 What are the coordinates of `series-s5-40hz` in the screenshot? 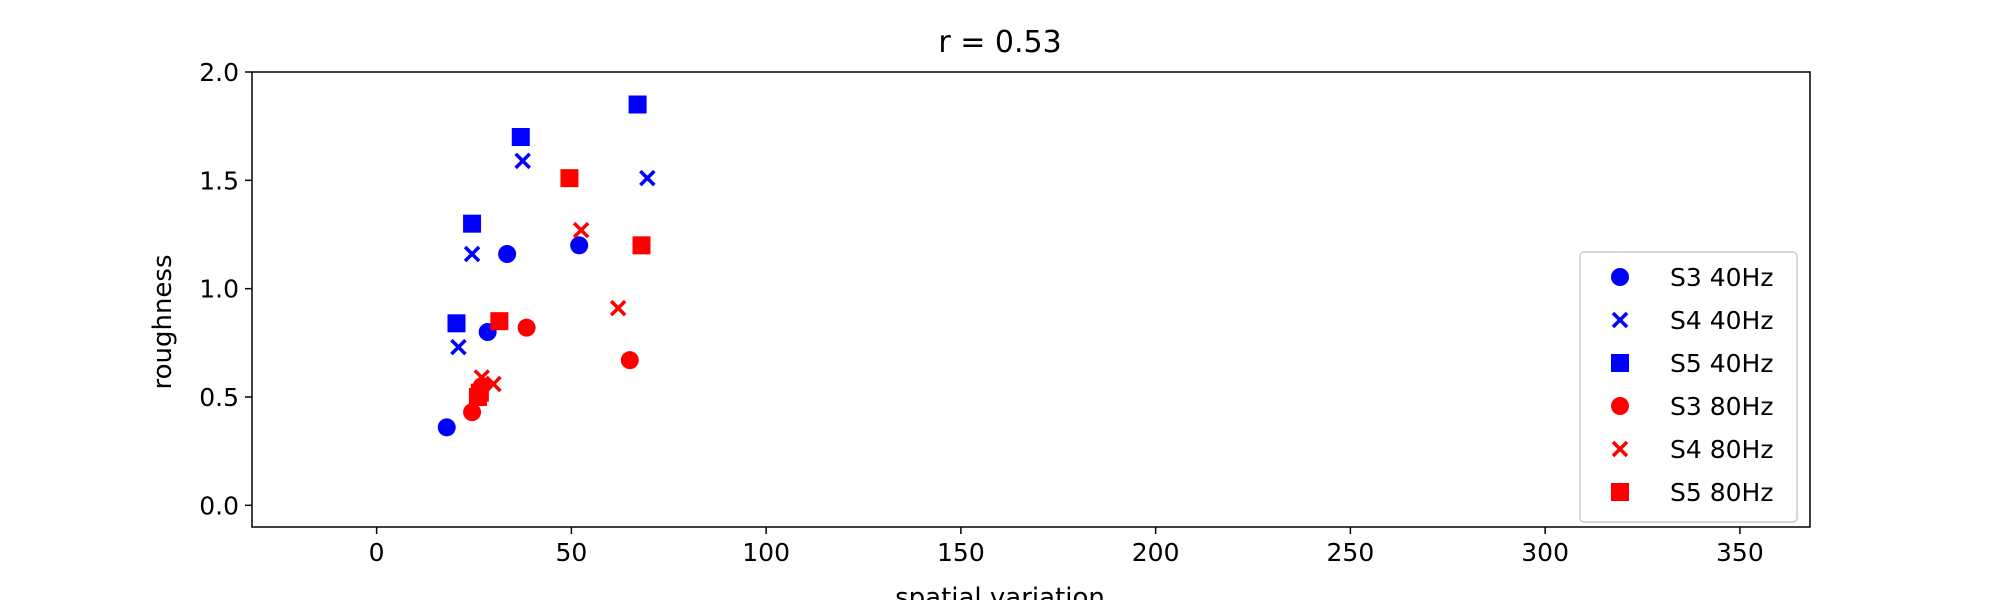 It's located at (547, 214).